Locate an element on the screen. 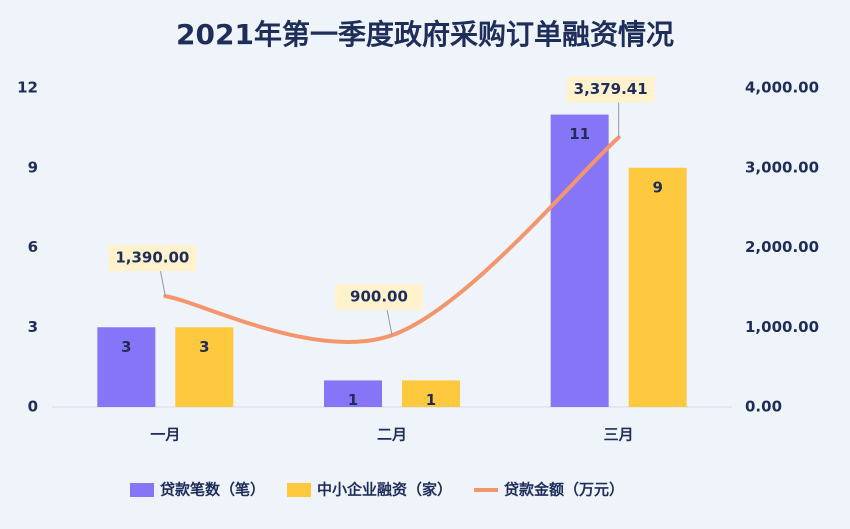 The width and height of the screenshot is (850, 529). y2-tick-label: 4,000.00 is located at coordinates (782, 88).